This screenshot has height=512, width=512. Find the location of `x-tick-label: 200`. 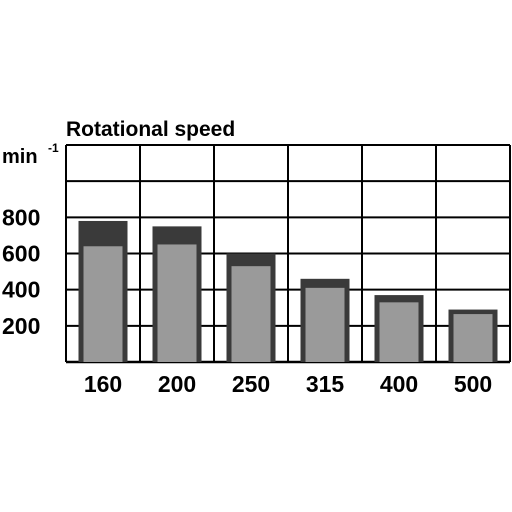

x-tick-label: 200 is located at coordinates (177, 384).